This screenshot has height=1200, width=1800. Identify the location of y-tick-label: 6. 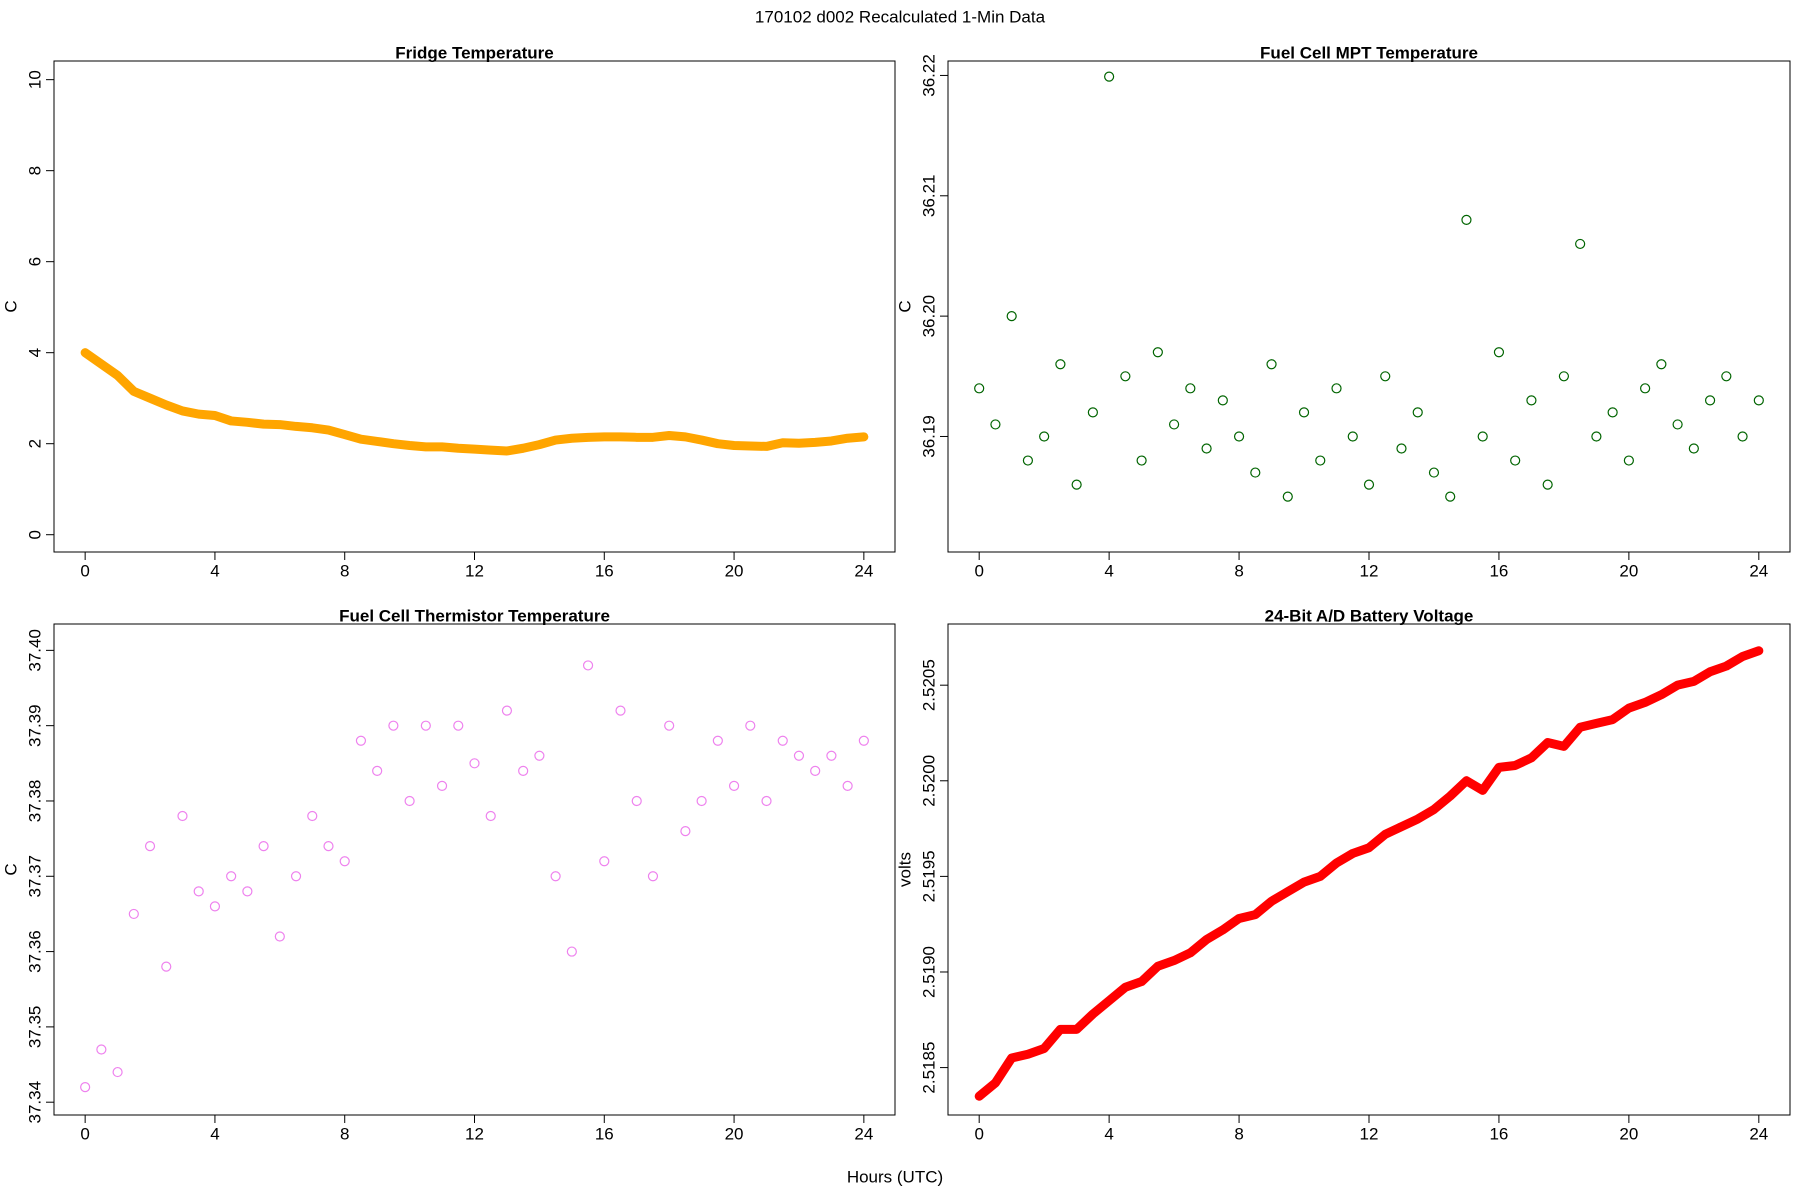
(34, 261).